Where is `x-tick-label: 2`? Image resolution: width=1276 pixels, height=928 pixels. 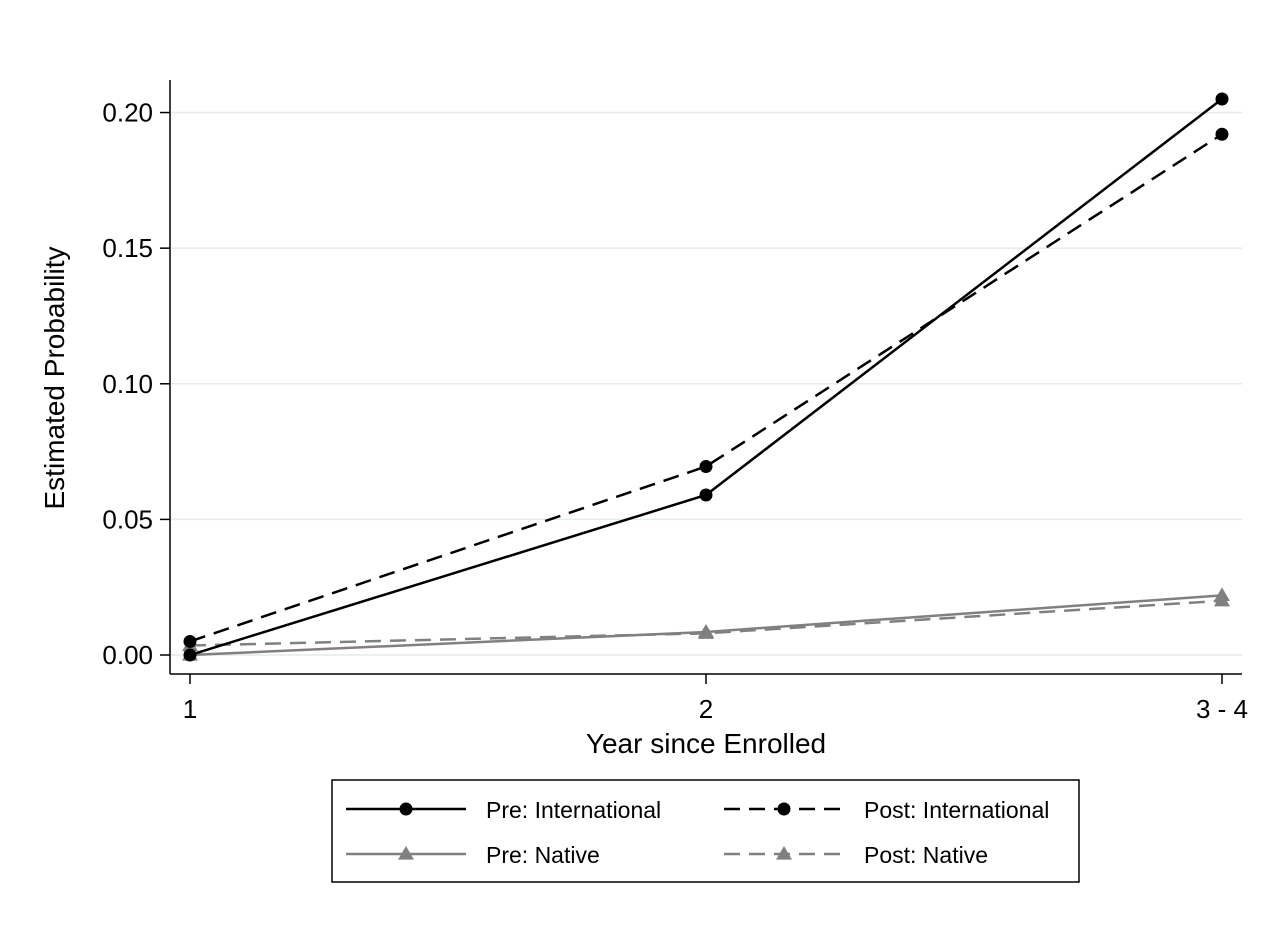 x-tick-label: 2 is located at coordinates (706, 709).